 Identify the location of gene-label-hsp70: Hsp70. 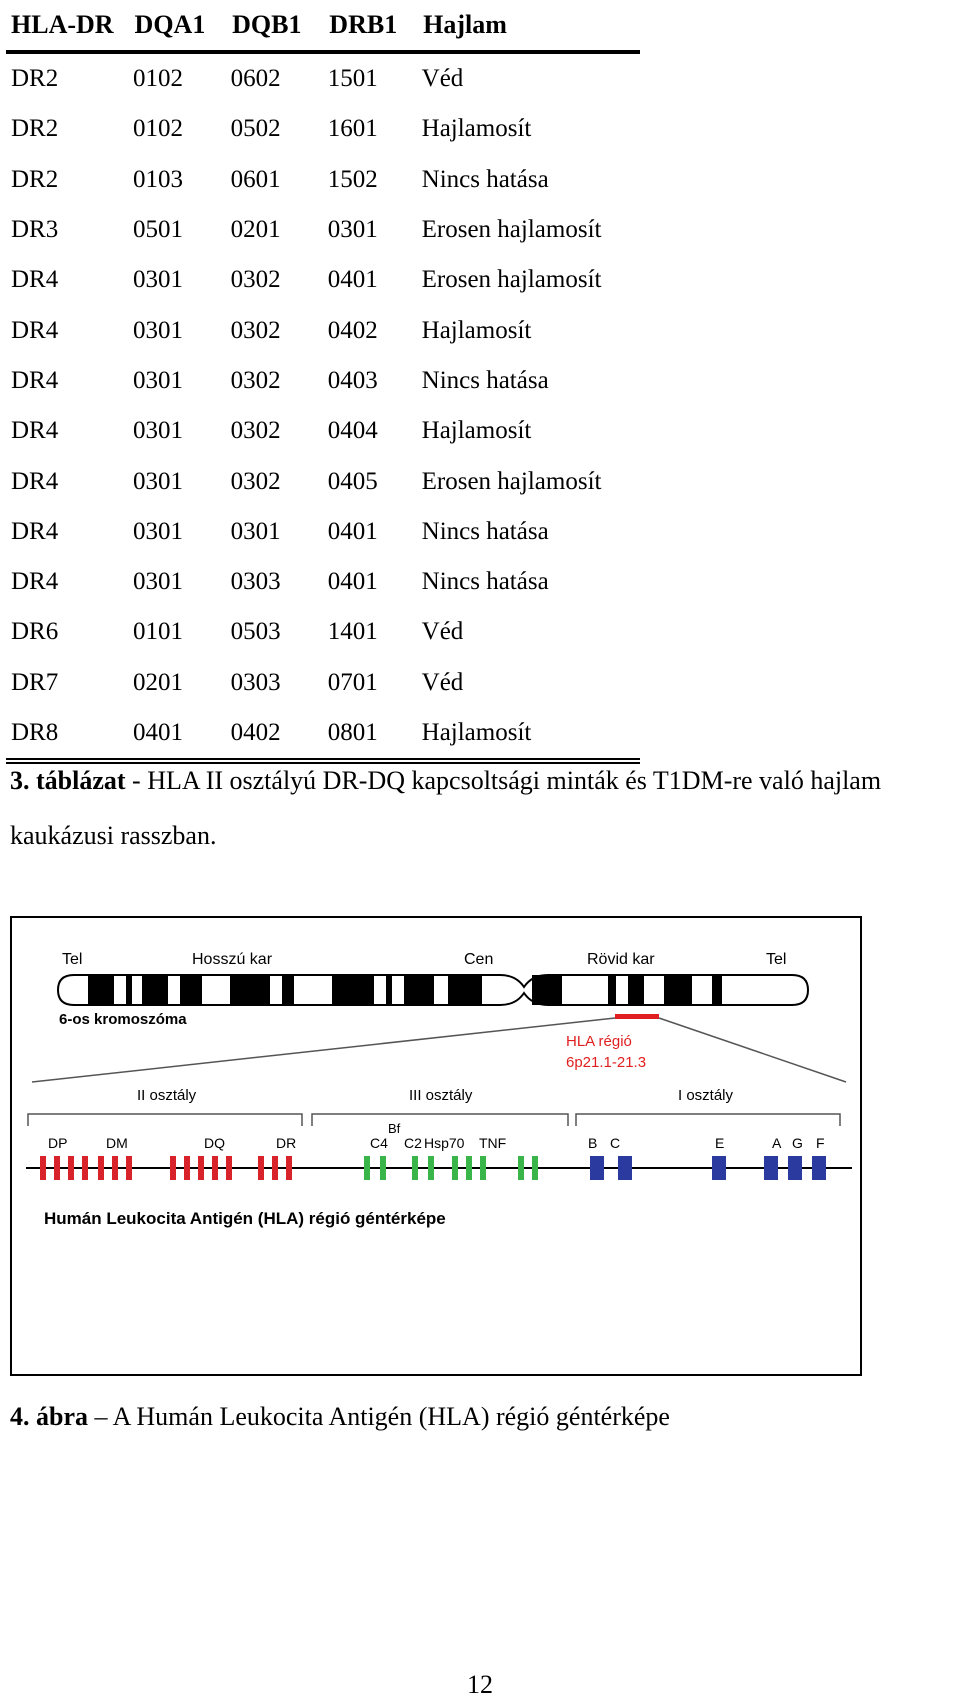
(444, 1143).